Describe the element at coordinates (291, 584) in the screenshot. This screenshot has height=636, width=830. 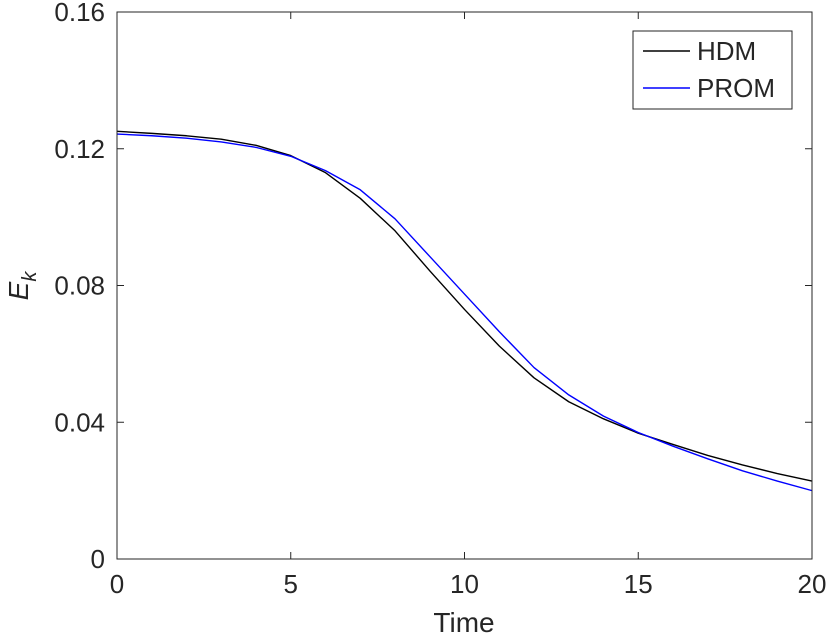
I see `x-tick-label: 5` at that location.